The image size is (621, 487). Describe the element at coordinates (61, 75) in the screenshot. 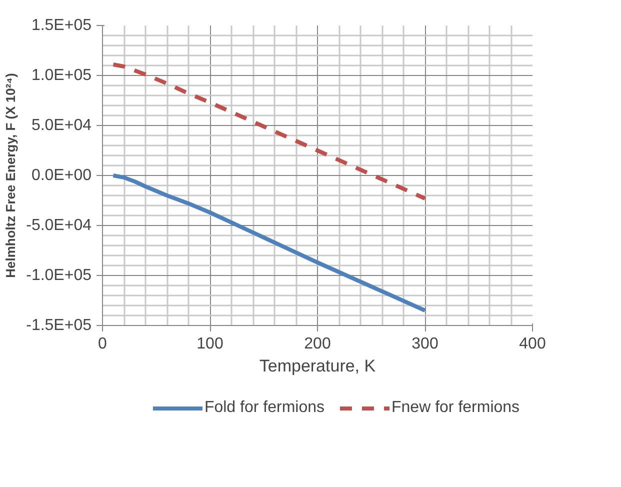

I see `y-tick-label: 1.0E+05` at that location.